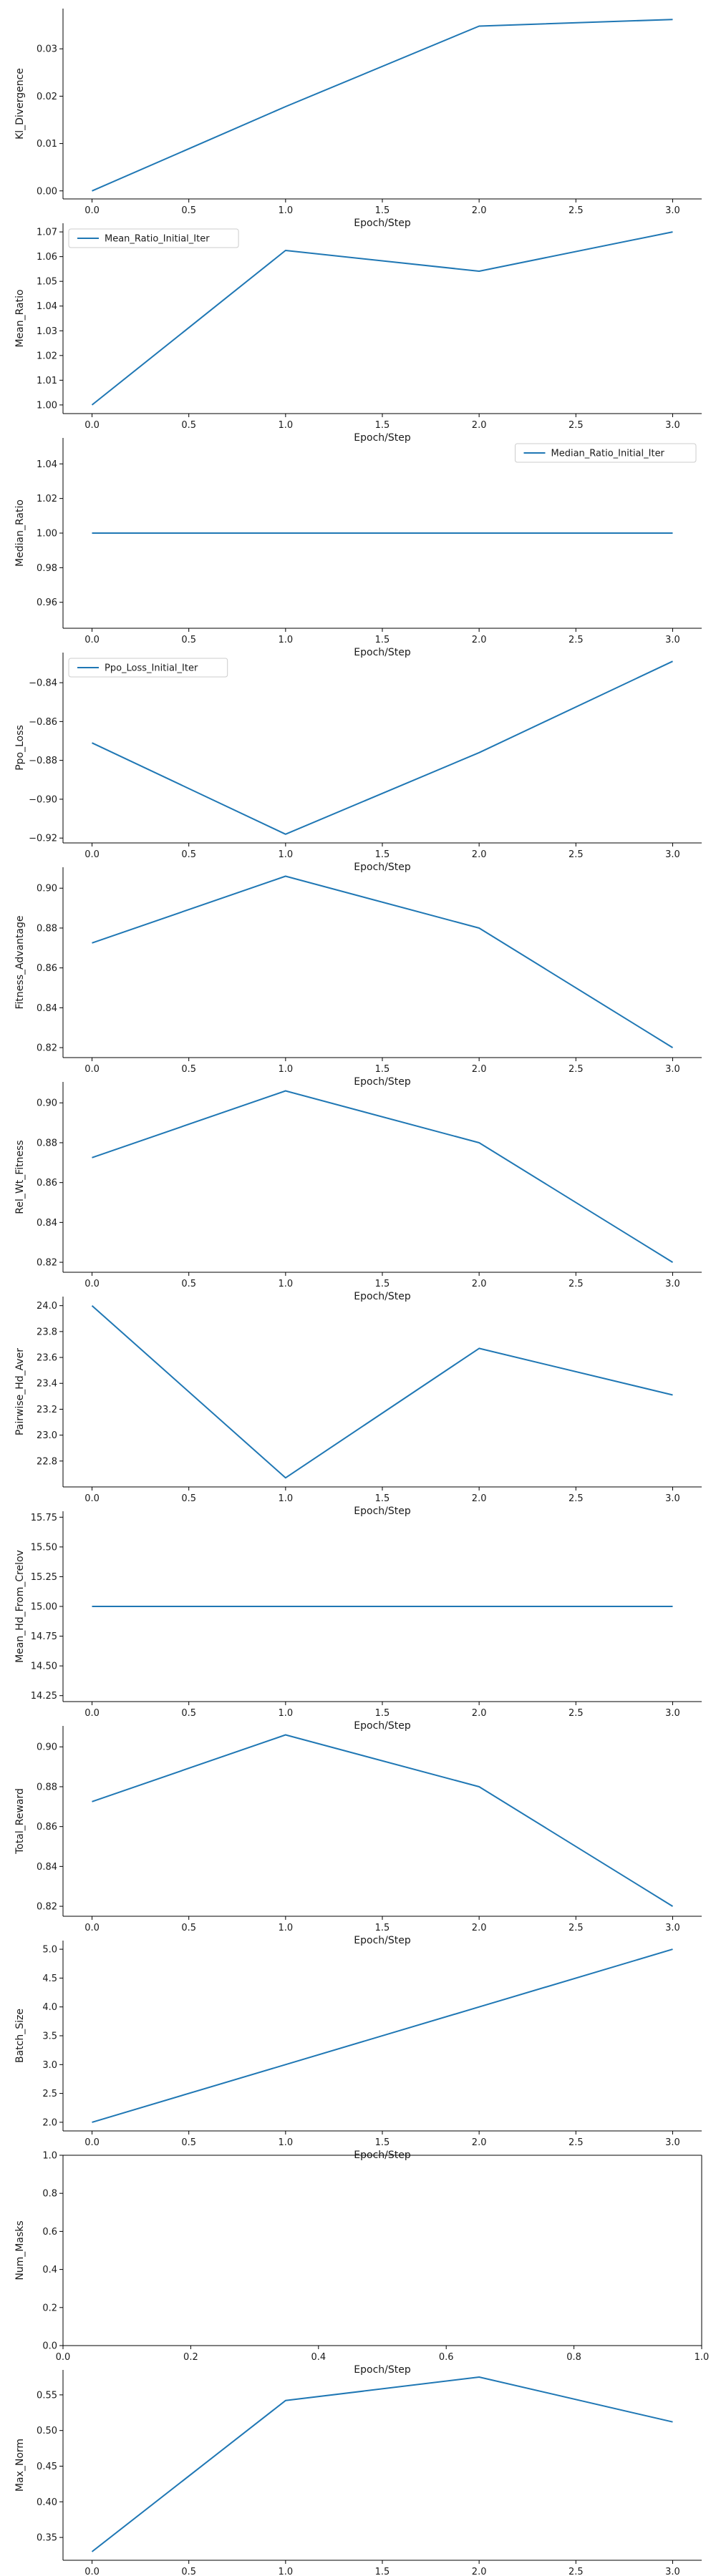  I want to click on y-tick-label: 1.04, so click(47, 464).